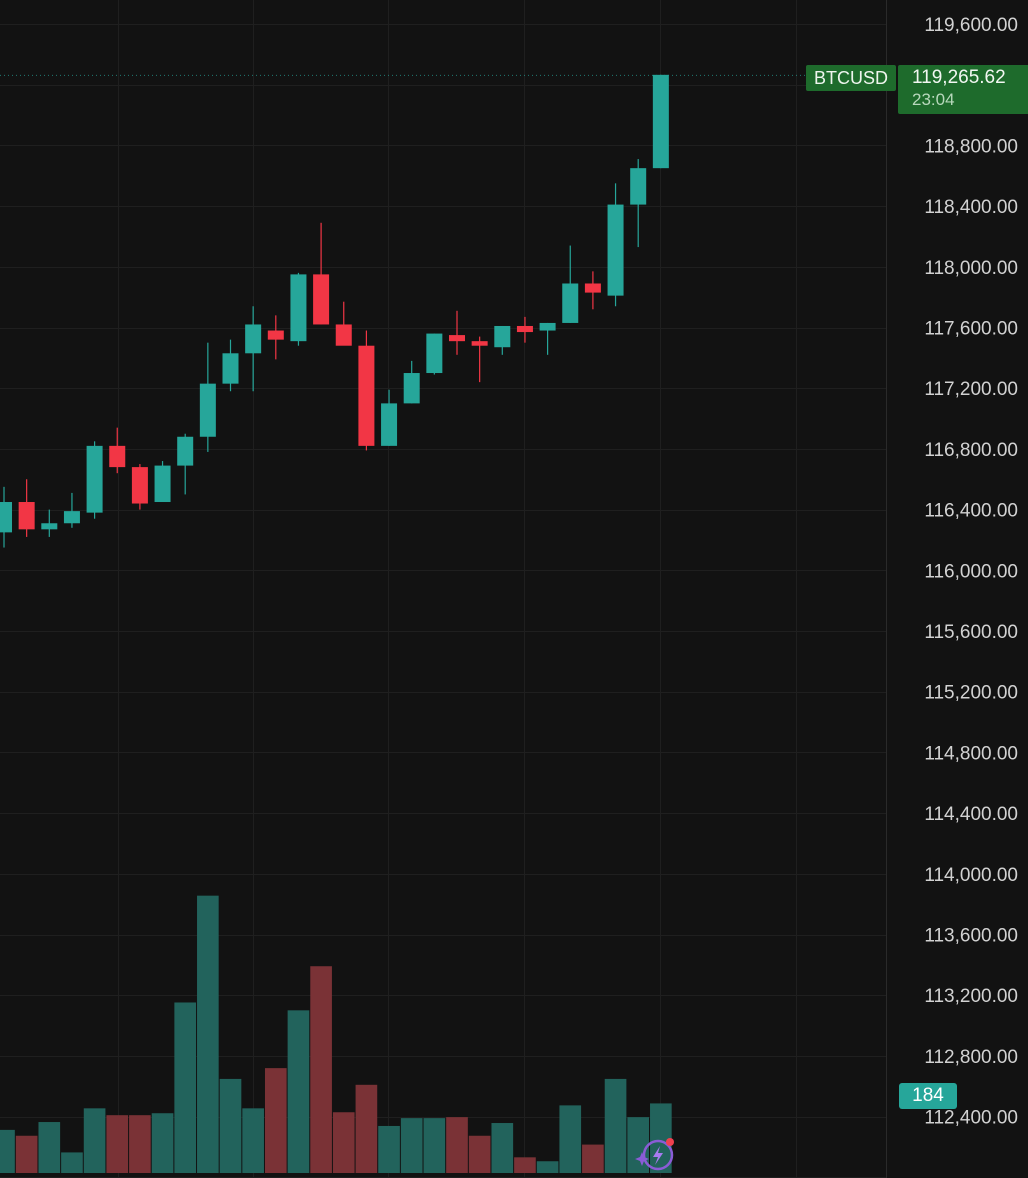 Image resolution: width=1028 pixels, height=1178 pixels. I want to click on price-tick-label: 112,400.00, so click(971, 1118).